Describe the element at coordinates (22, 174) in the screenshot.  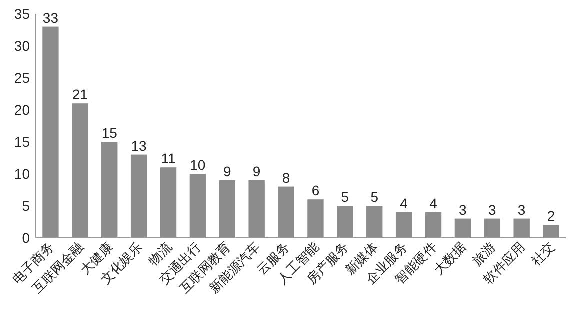
I see `y-tick-label: 10` at that location.